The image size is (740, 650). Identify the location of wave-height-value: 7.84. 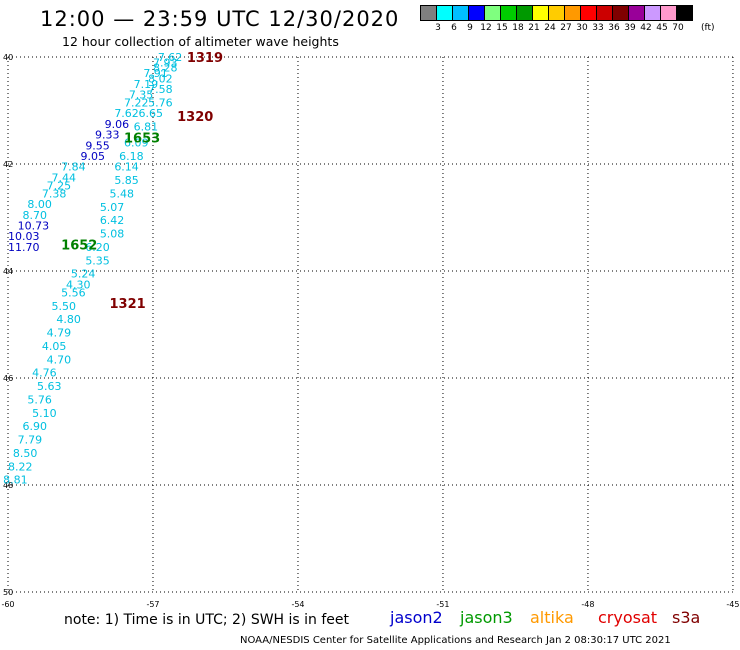
(73, 167).